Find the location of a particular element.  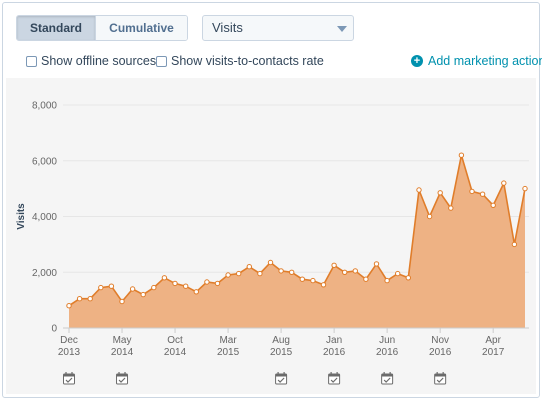

chevron-down-icon is located at coordinates (342, 29).